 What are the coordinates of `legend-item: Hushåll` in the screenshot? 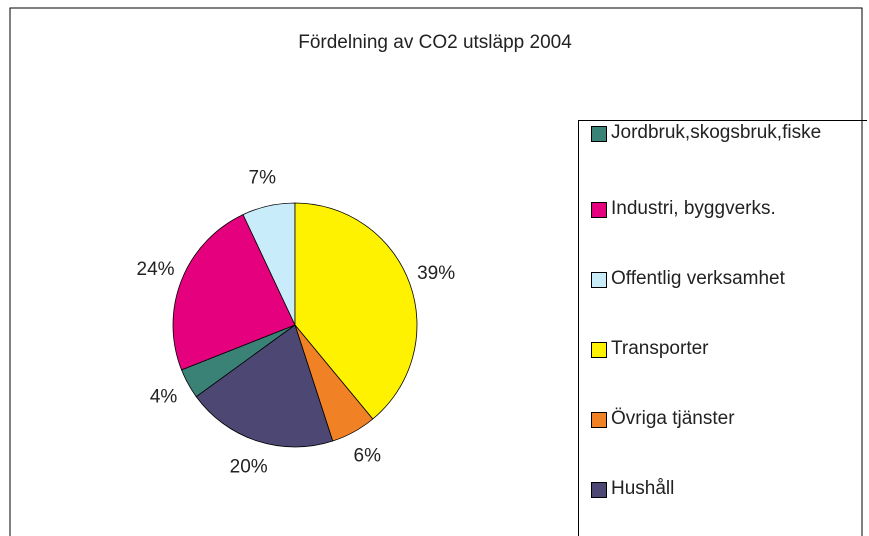 It's located at (726, 489).